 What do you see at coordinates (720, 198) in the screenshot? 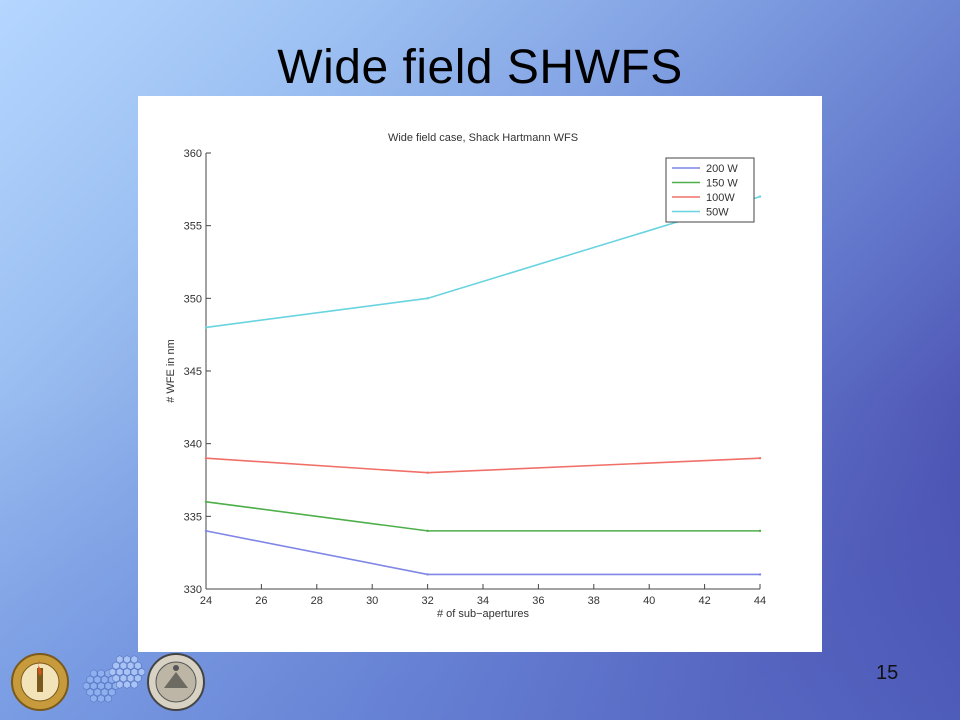
I see `legend-entry: 100W` at bounding box center [720, 198].